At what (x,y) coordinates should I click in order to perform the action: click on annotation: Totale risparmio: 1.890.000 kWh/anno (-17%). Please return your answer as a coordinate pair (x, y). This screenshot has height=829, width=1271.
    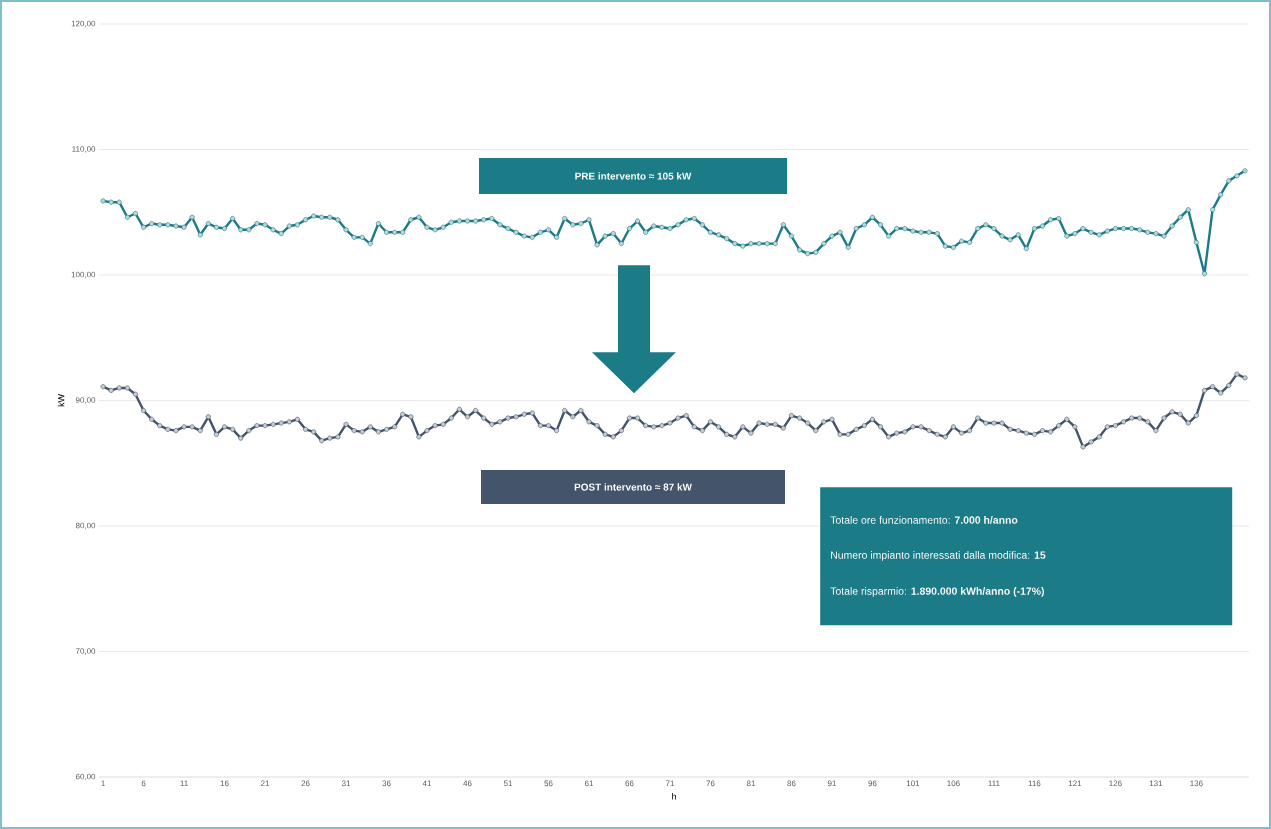
    Looking at the image, I should click on (937, 592).